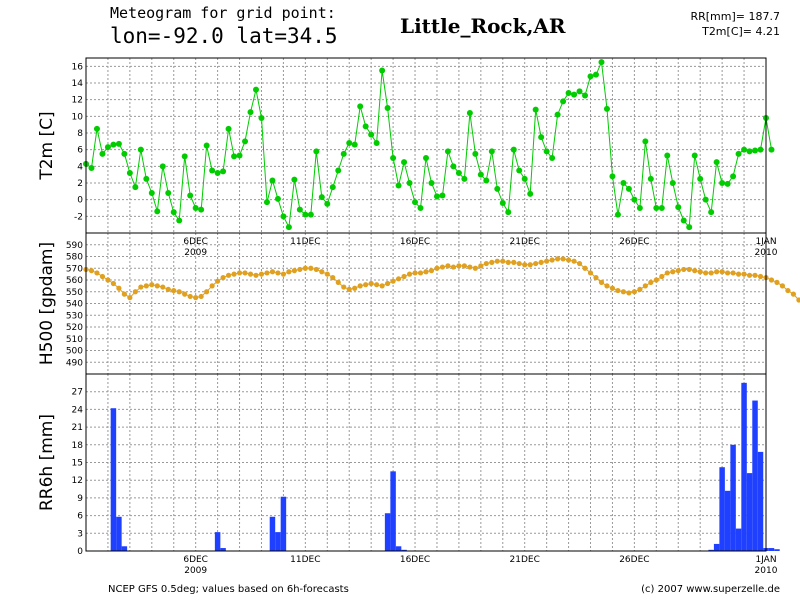 The image size is (800, 600). I want to click on footer-credit: (c) 2007 www.superzelle.de, so click(710, 589).